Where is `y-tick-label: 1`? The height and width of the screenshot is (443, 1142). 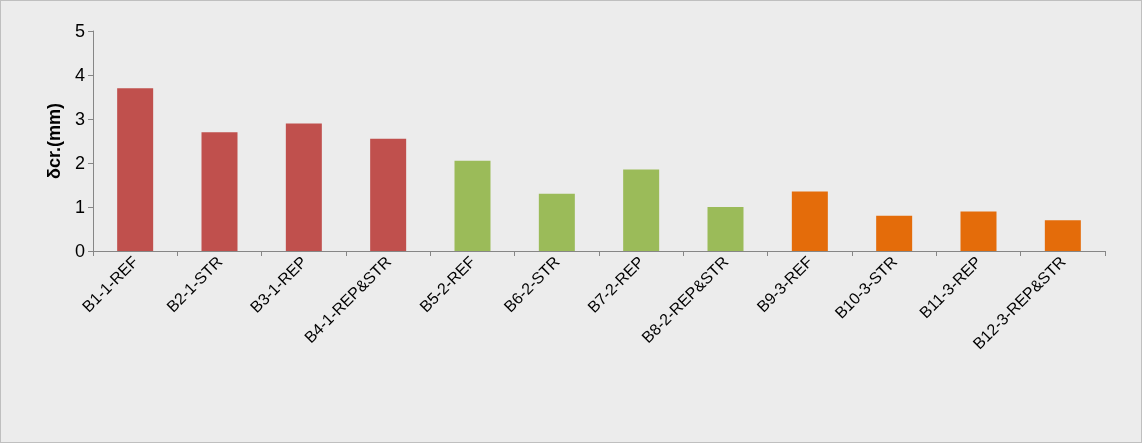
y-tick-label: 1 is located at coordinates (79, 207).